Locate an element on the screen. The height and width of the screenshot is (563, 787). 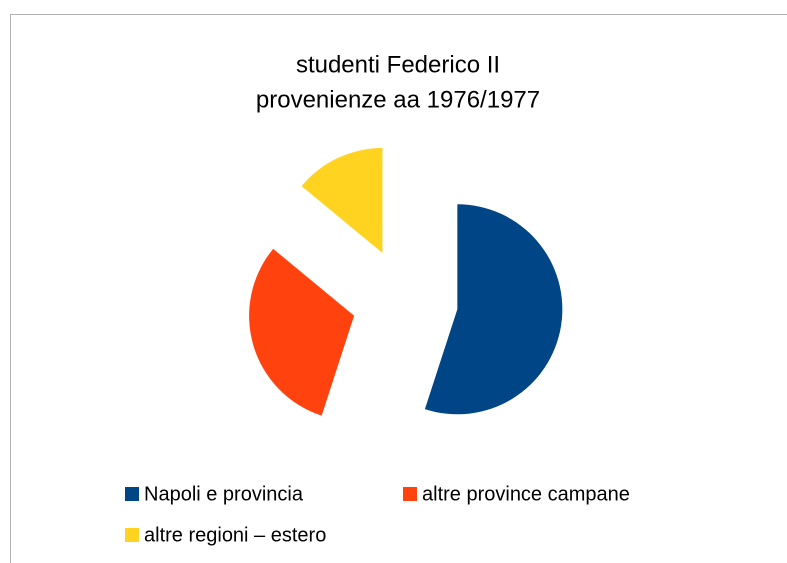
chart-title: studenti Federico II is located at coordinates (398, 64).